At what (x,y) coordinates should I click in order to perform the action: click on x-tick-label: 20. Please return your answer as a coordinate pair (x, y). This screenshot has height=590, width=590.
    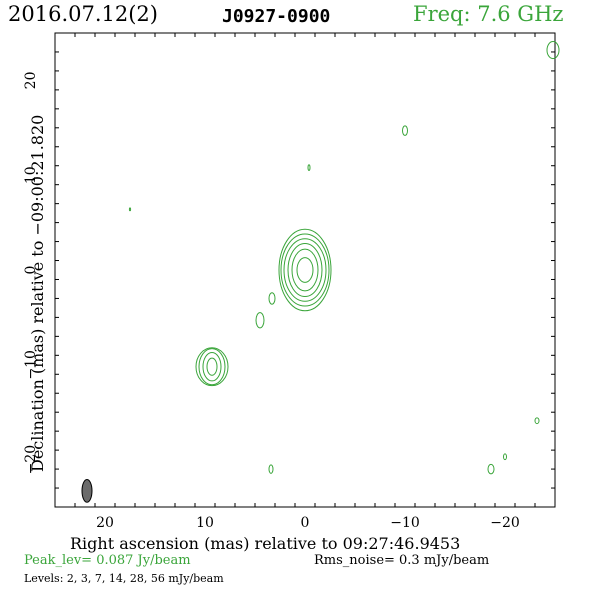
    Looking at the image, I should click on (105, 523).